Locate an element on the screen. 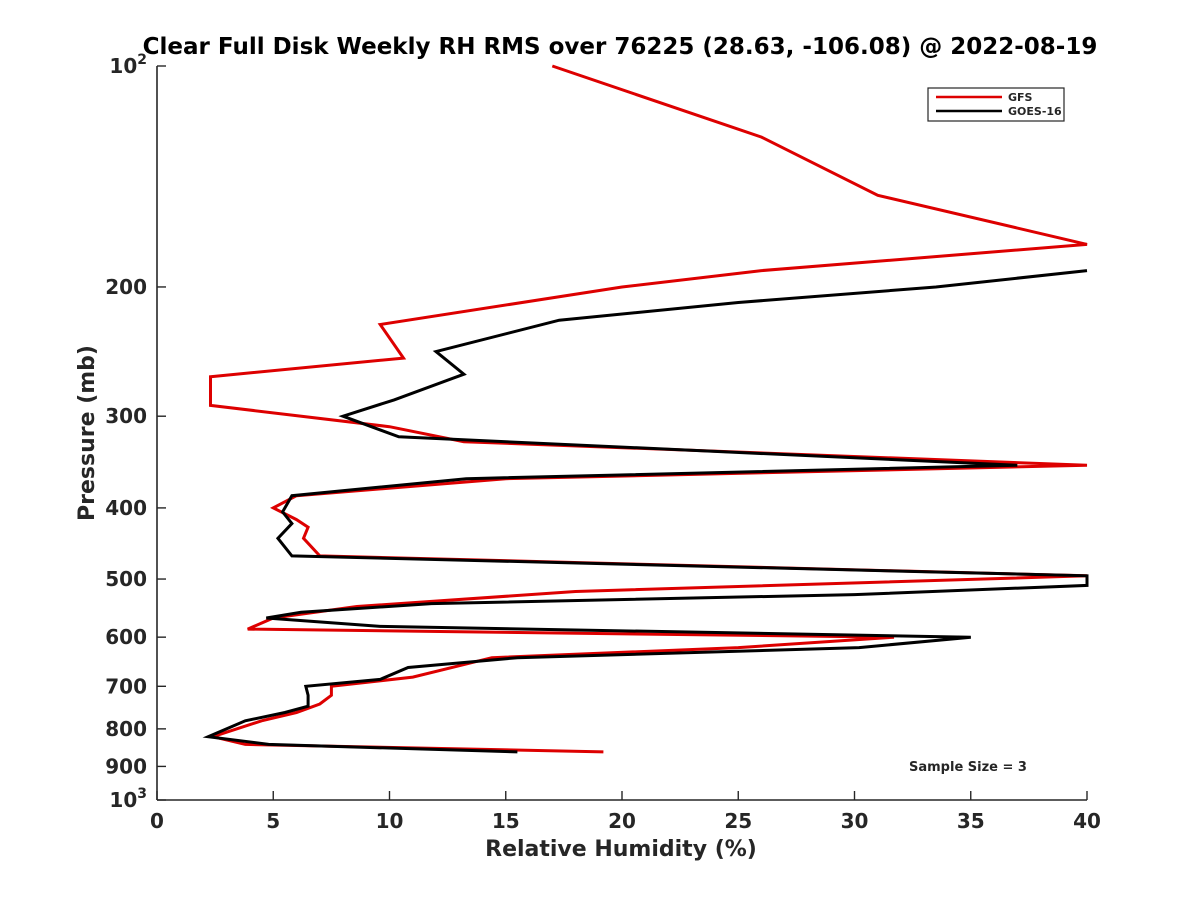 This screenshot has height=900, width=1200. legend-label-gfs: GFS is located at coordinates (1020, 97).